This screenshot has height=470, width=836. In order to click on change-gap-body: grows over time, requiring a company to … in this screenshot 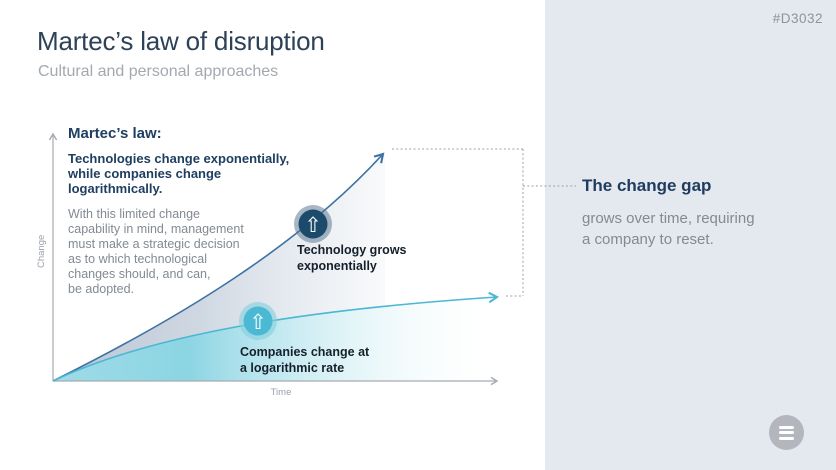, I will do `click(668, 229)`.